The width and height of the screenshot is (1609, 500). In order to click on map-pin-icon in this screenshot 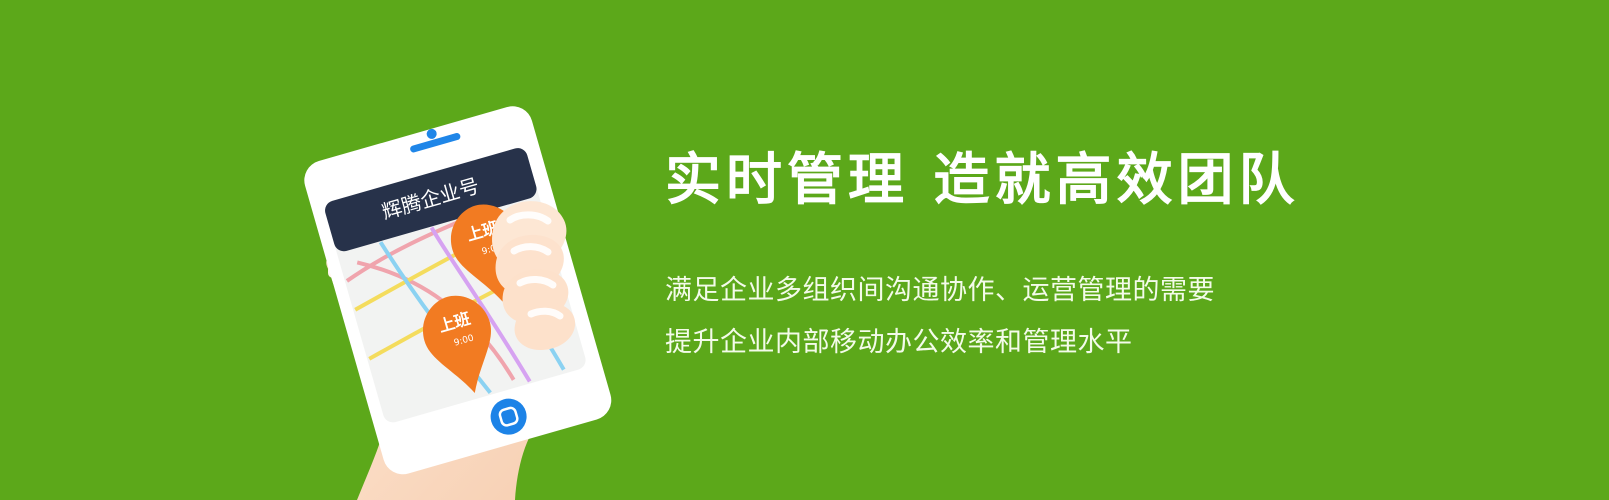, I will do `click(457, 344)`.